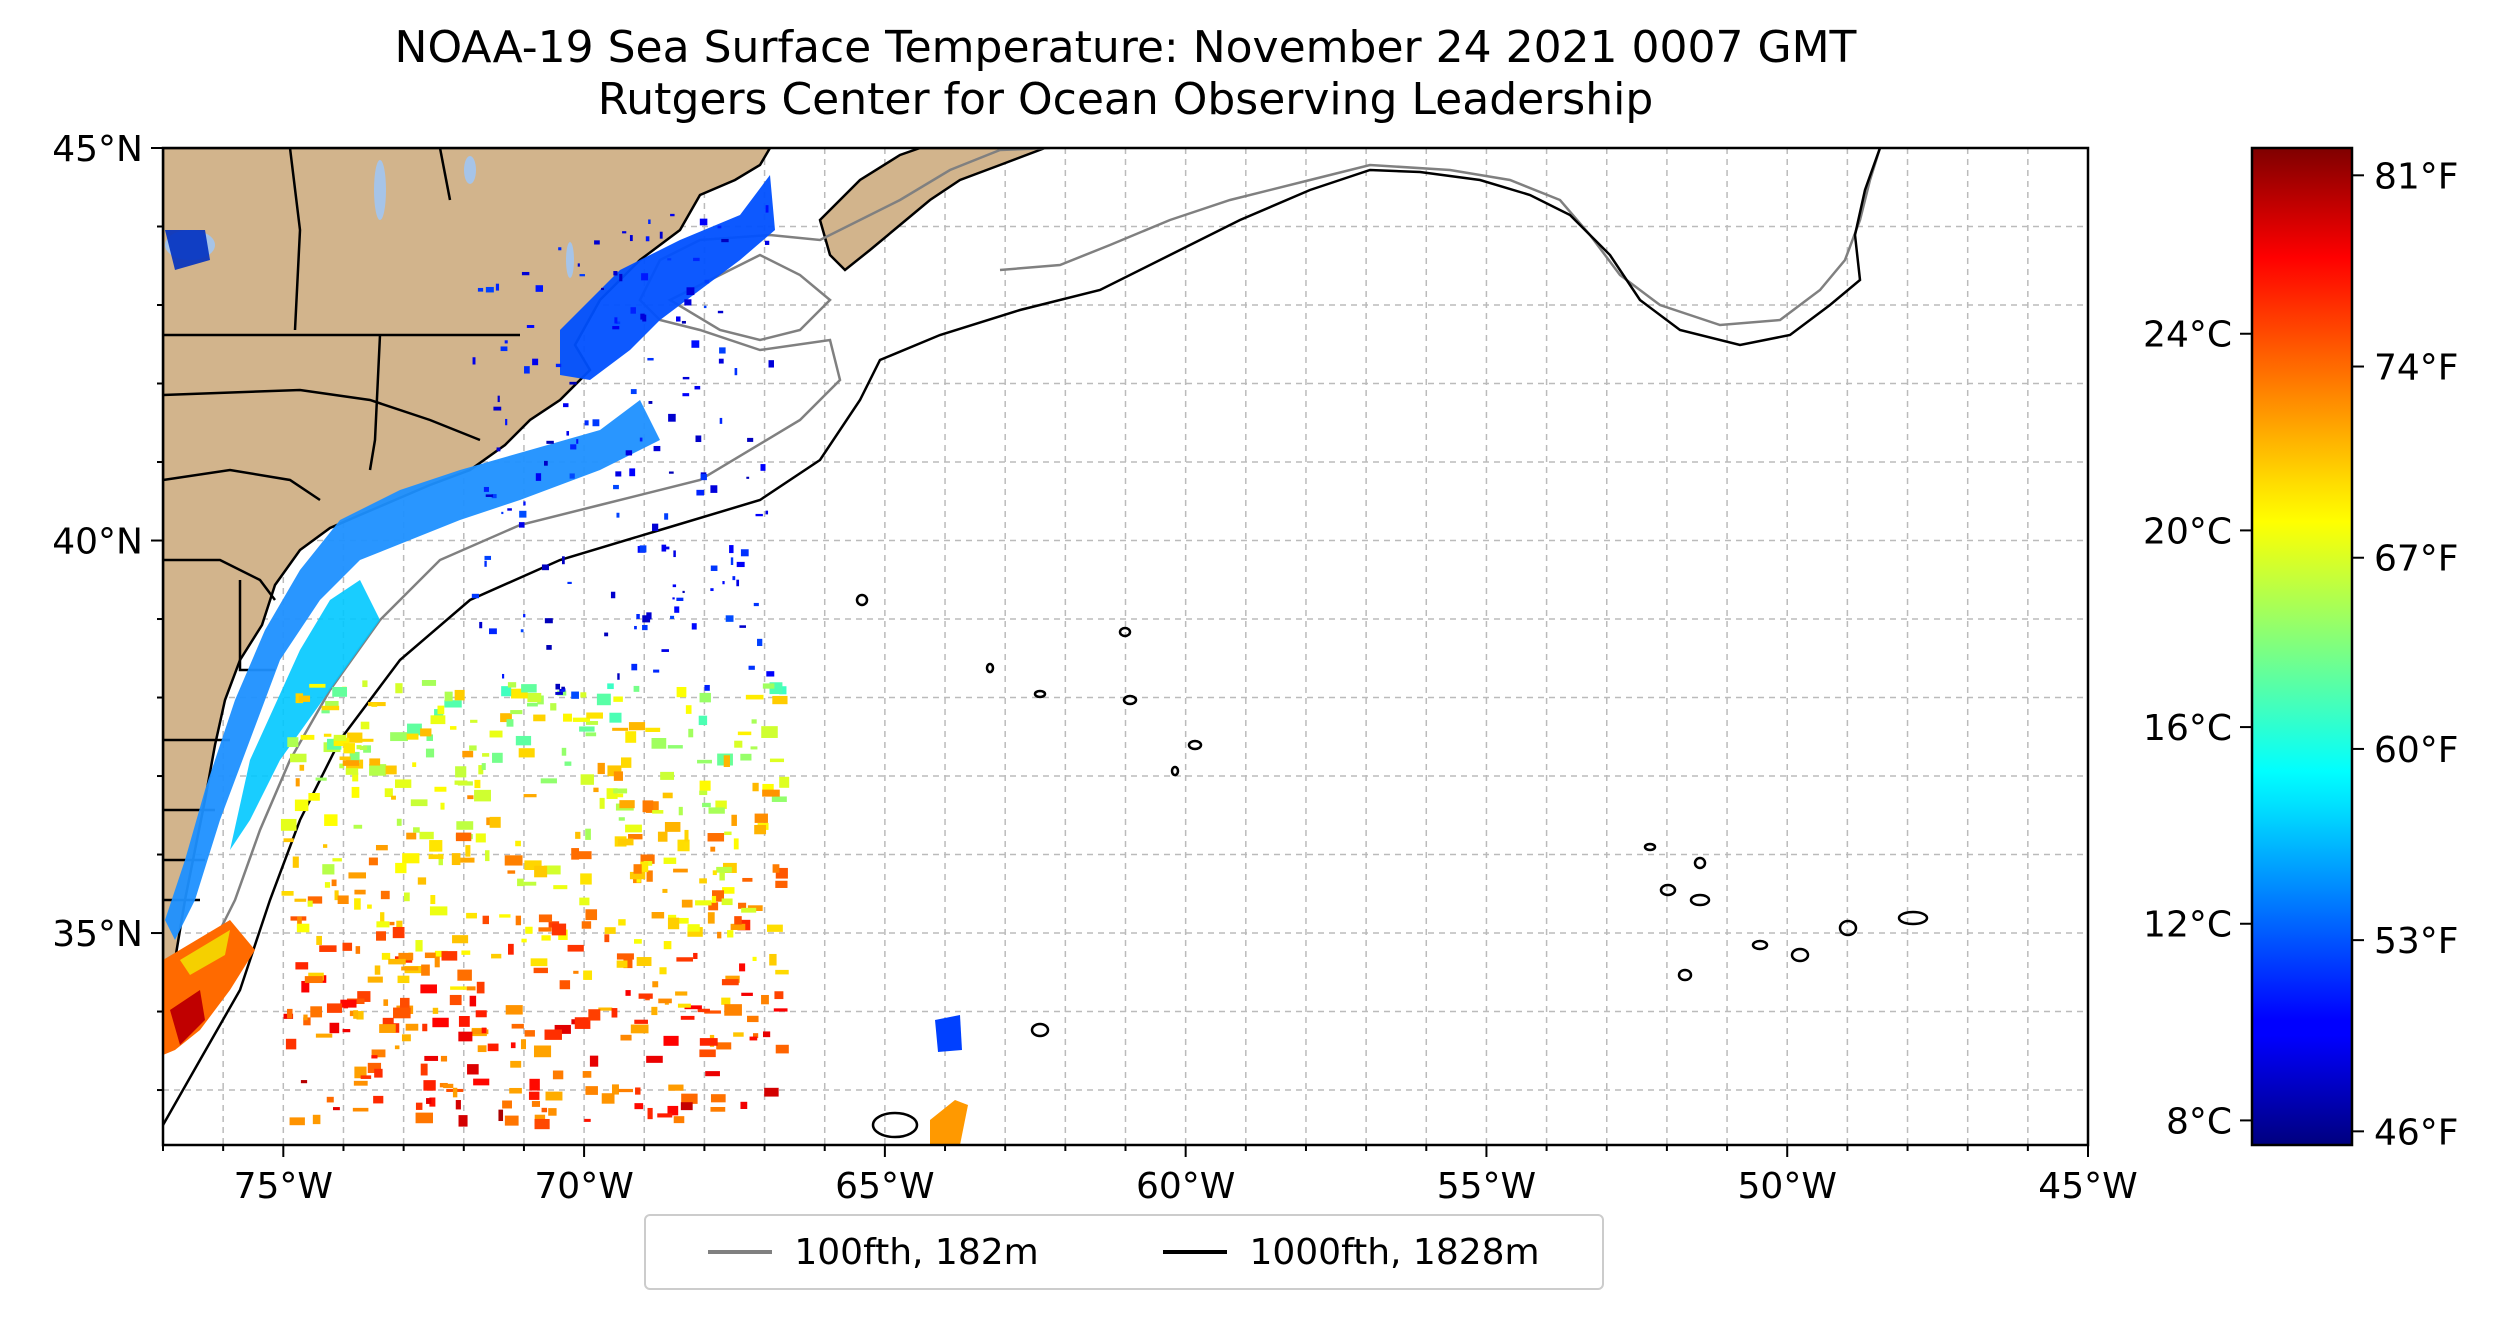  I want to click on map-legend: 100fth, 182m 1000fth, 1828m, so click(1124, 1252).